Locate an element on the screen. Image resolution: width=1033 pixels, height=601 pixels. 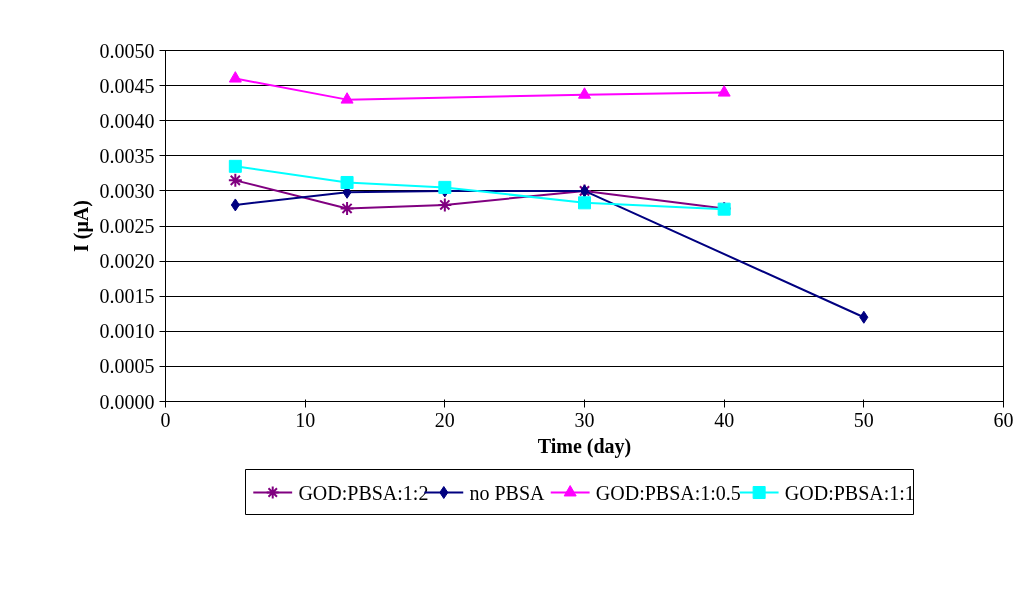
legend-label: GOD:PBSA:1:2 is located at coordinates (363, 492).